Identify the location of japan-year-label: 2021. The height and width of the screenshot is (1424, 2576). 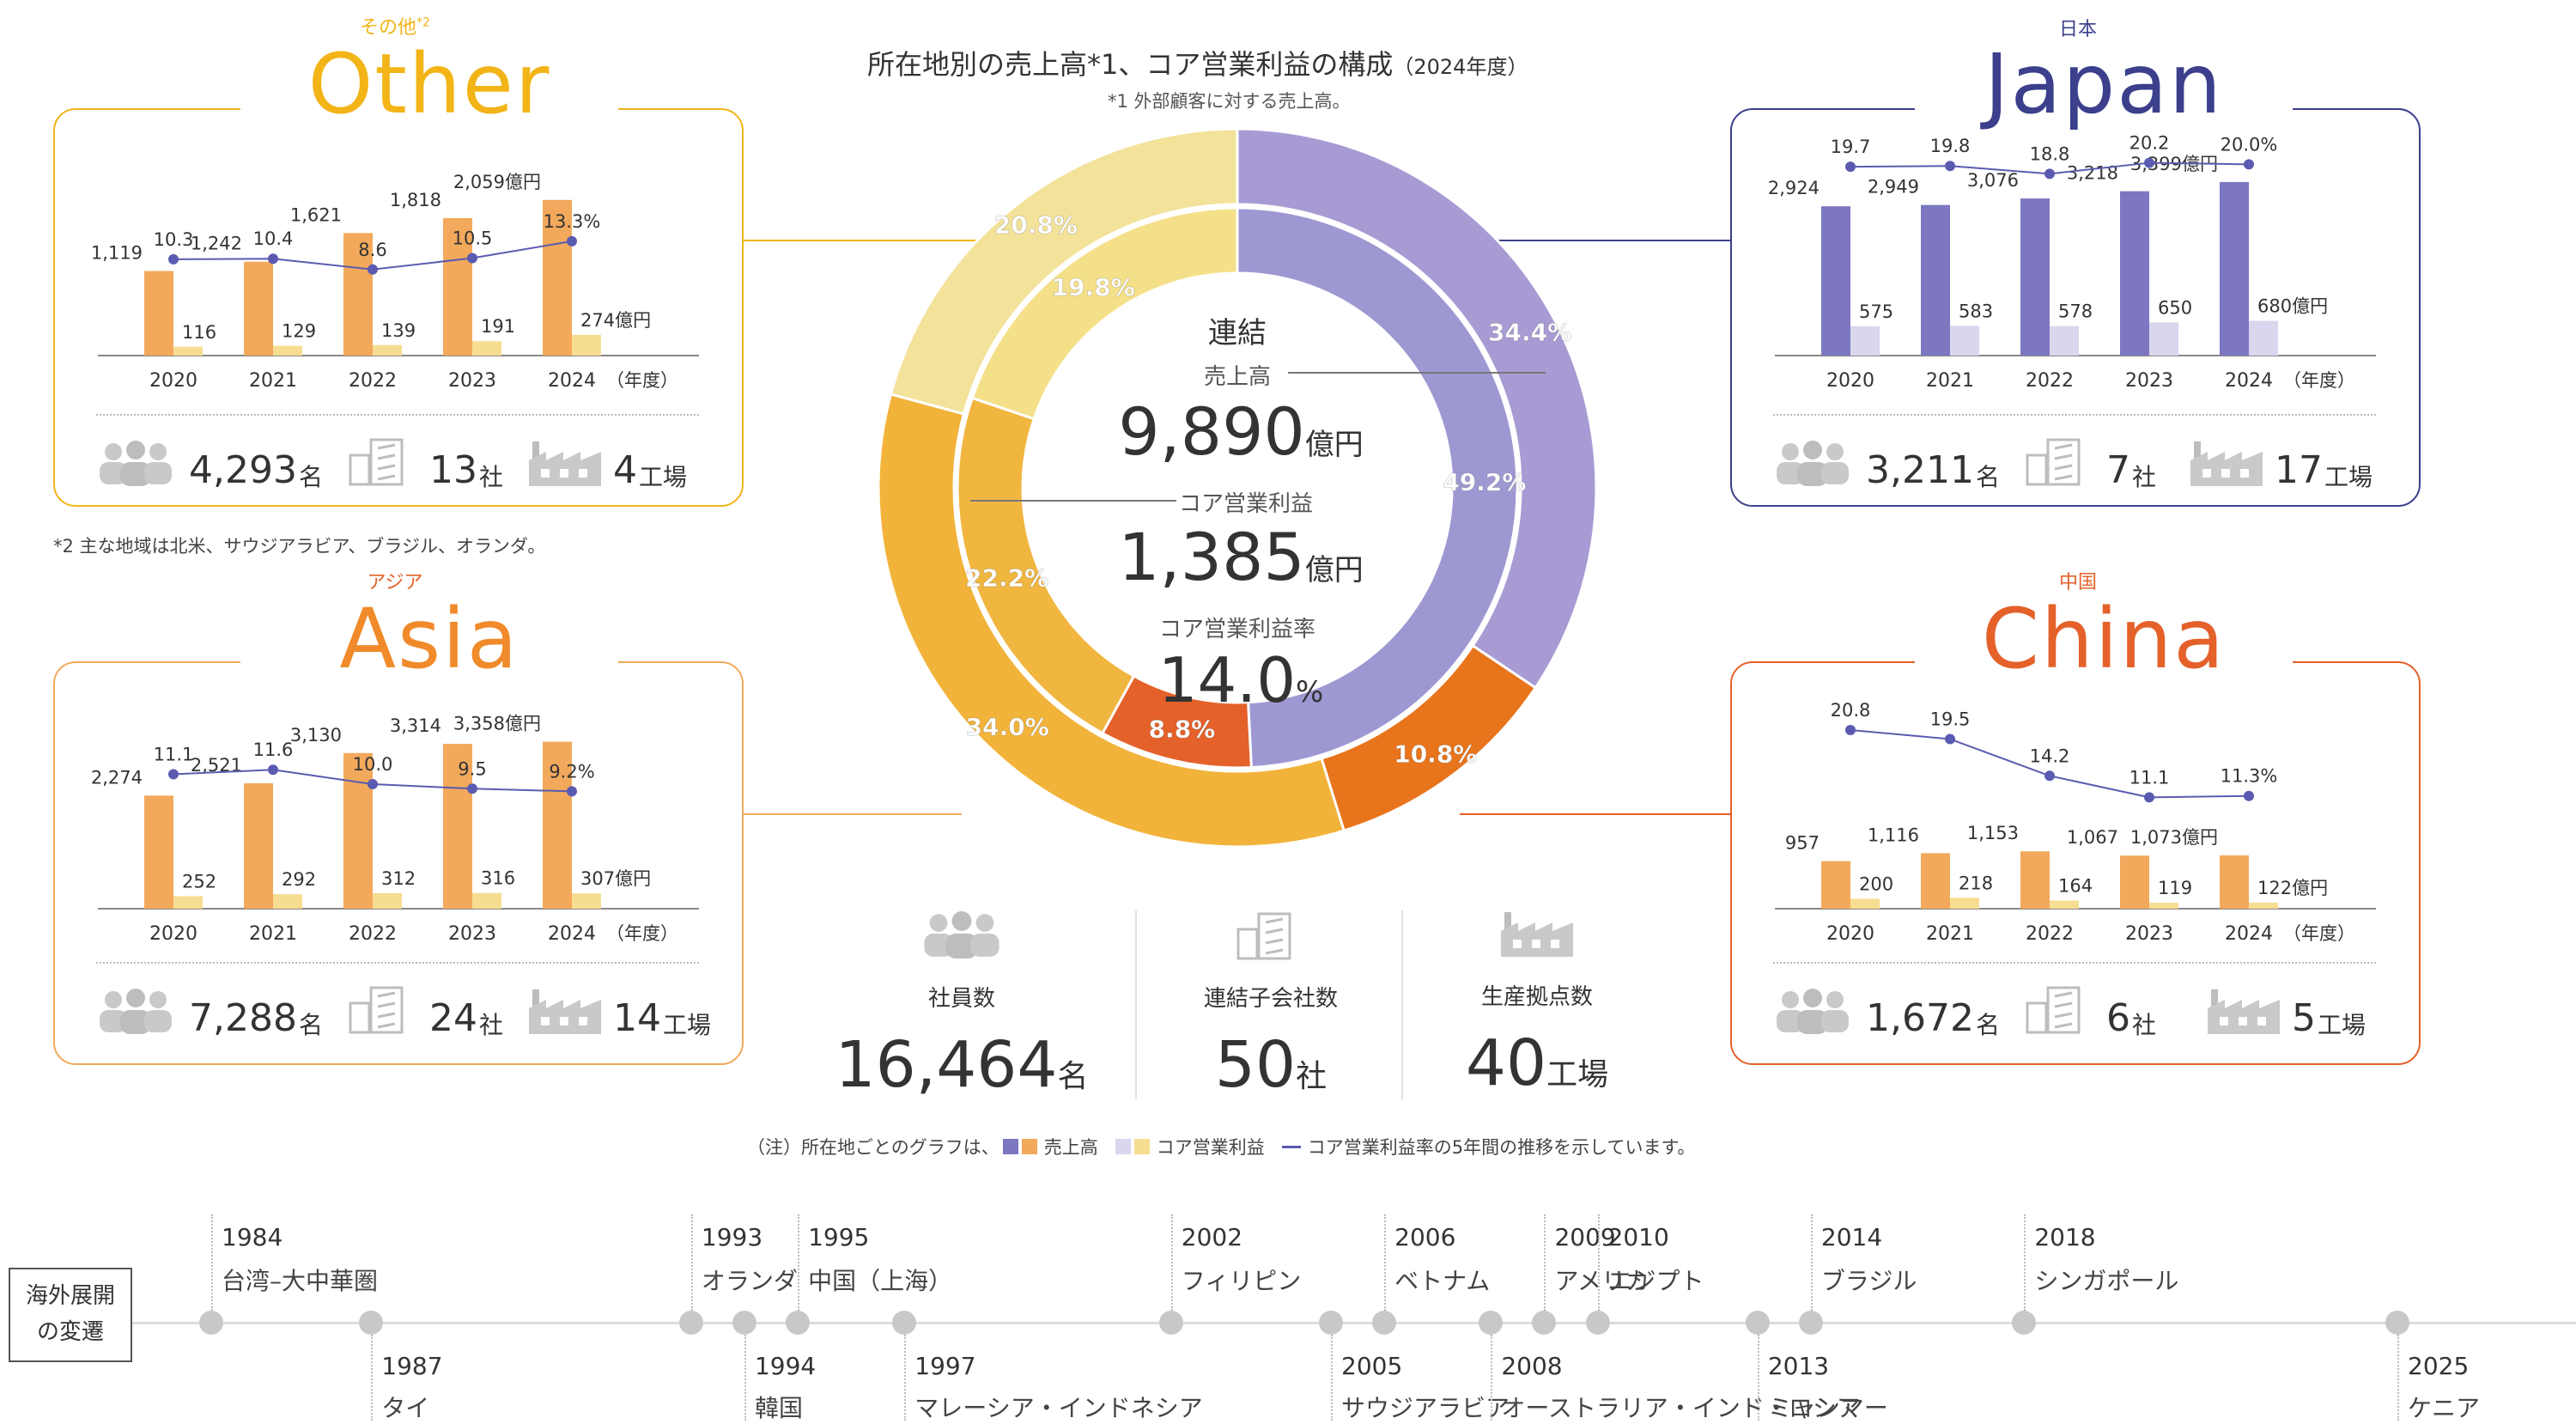
(1950, 381).